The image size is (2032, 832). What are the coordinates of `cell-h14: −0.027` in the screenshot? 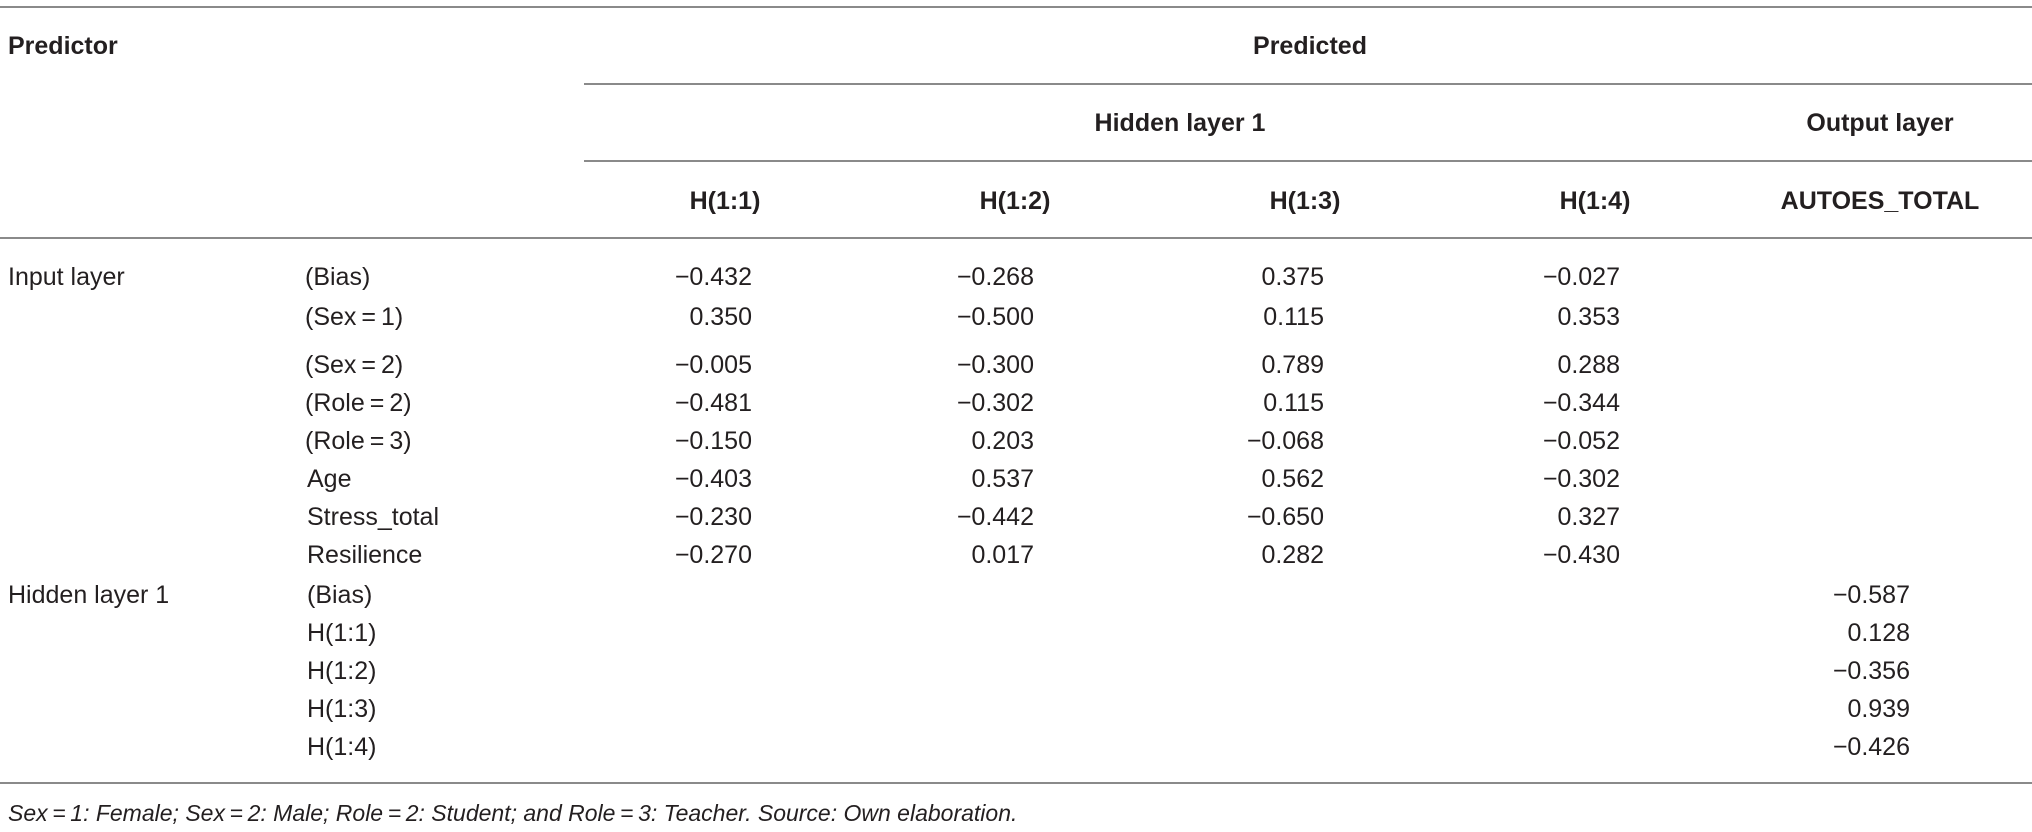 It's located at (1581, 277).